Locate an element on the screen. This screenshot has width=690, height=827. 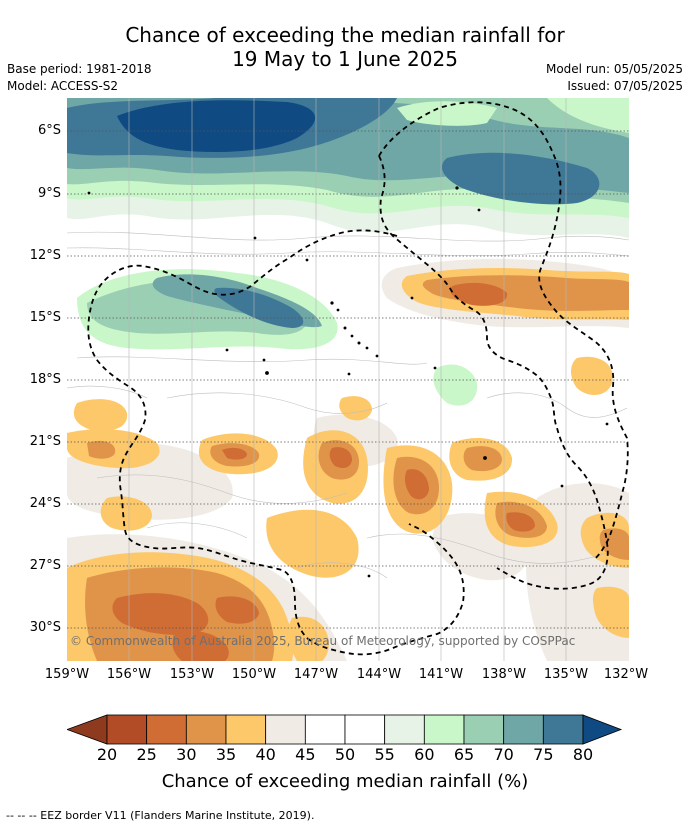
colorbar-tick-label: 25 is located at coordinates (146, 754).